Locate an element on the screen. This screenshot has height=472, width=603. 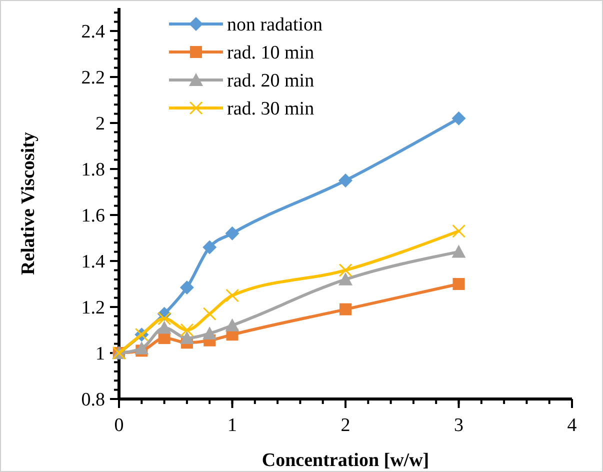
x-axis-title: Concentration [w/w] is located at coordinates (346, 460).